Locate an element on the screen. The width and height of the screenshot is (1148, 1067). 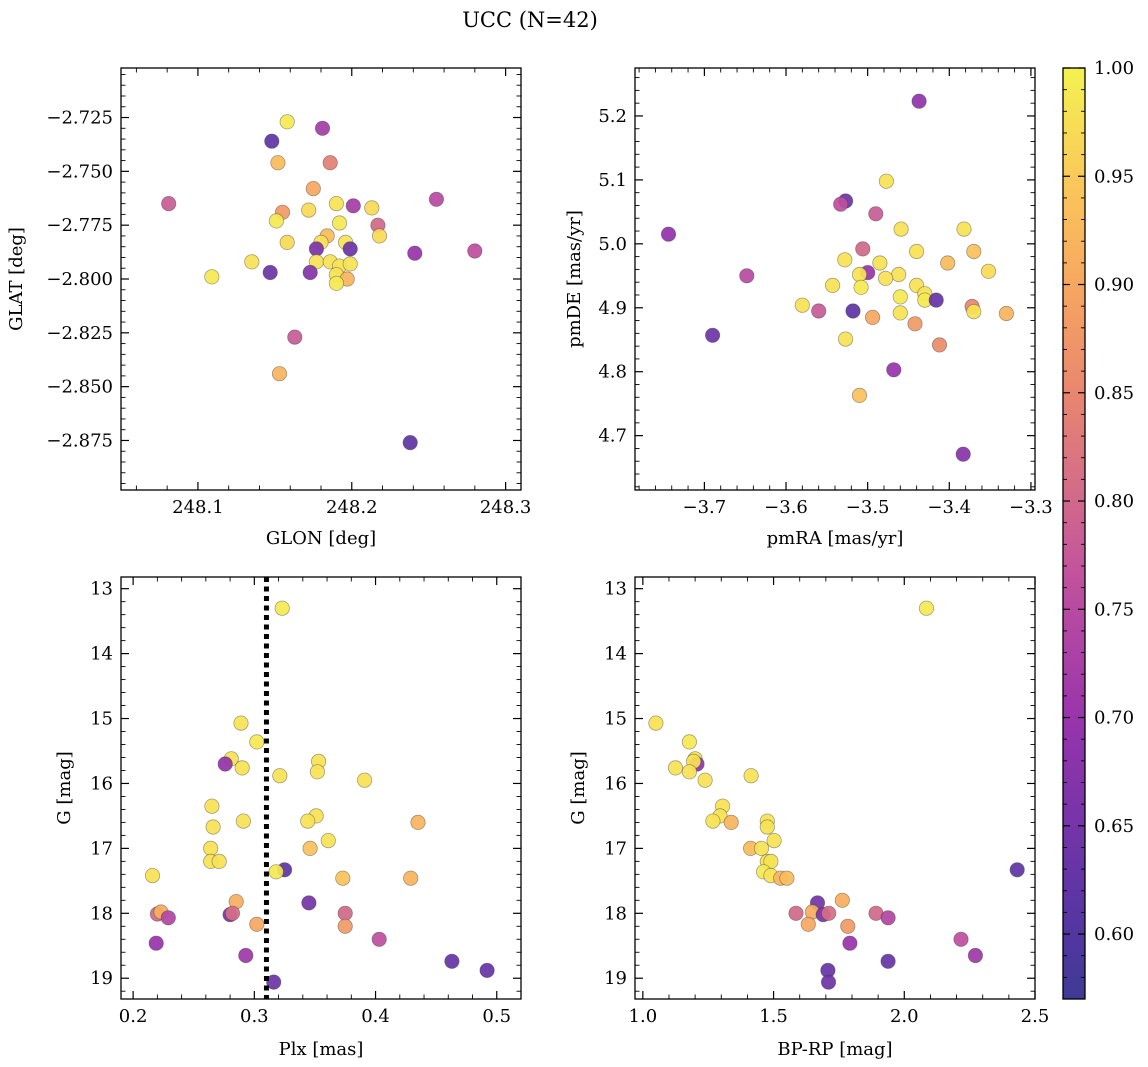
y-tick-label: 5.0 is located at coordinates (612, 244).